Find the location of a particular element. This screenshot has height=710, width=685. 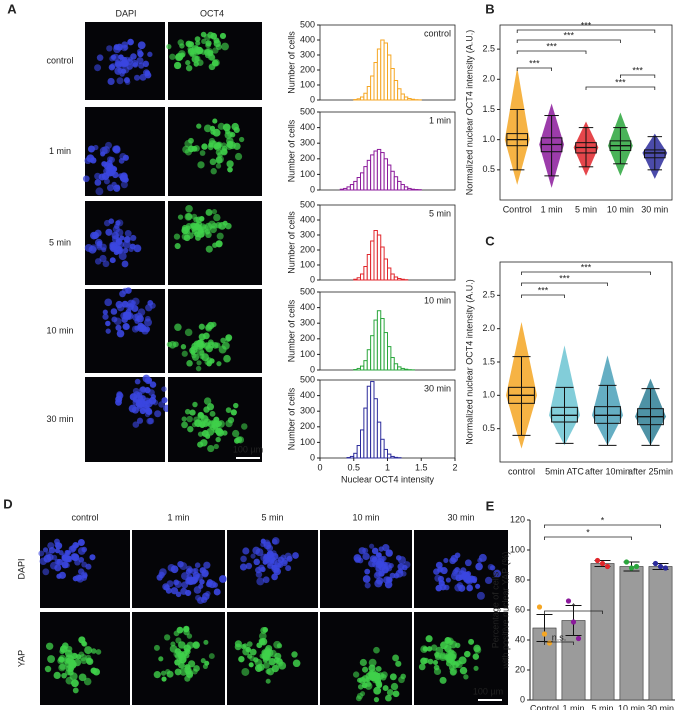

bar is located at coordinates (660, 633).